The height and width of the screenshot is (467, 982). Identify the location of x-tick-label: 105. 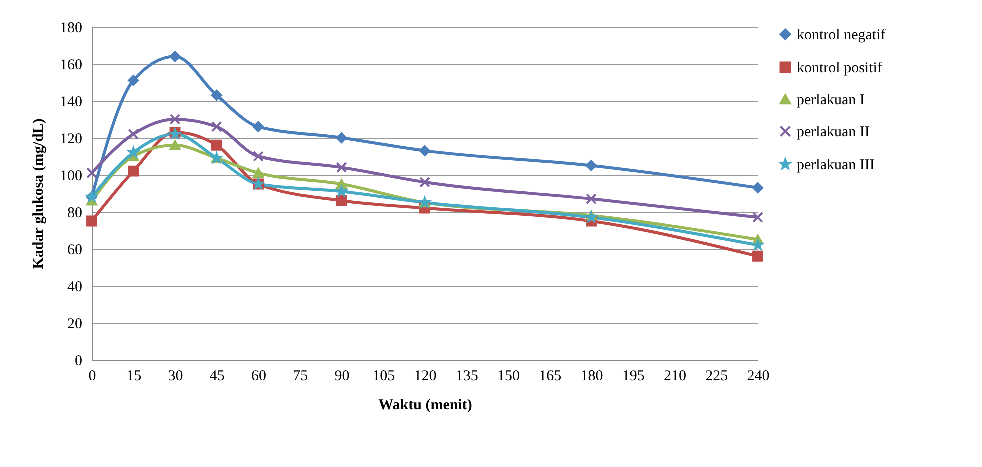
(384, 376).